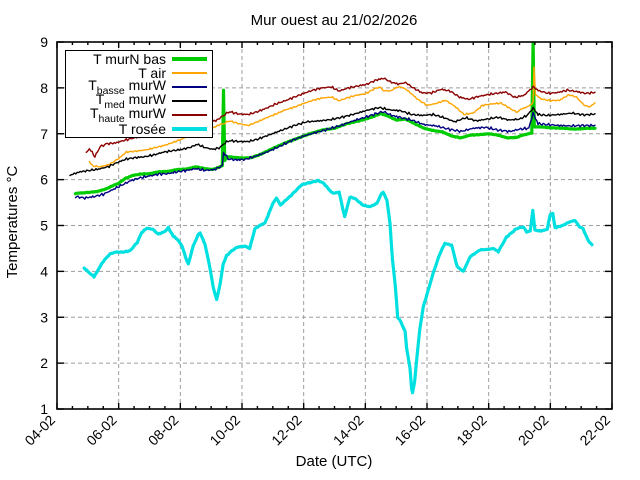 The image size is (640, 480). What do you see at coordinates (152, 72) in the screenshot?
I see `legend-label: T air` at bounding box center [152, 72].